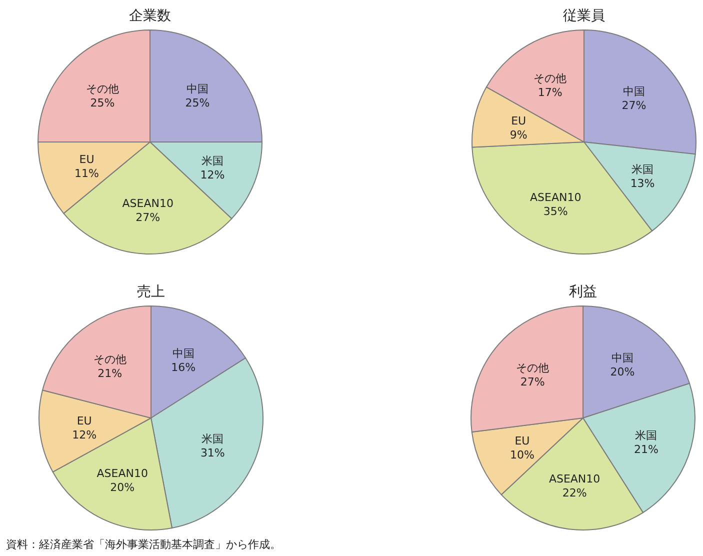 This screenshot has height=556, width=703. What do you see at coordinates (102, 96) in the screenshot?
I see `slice-label: その他 25%` at bounding box center [102, 96].